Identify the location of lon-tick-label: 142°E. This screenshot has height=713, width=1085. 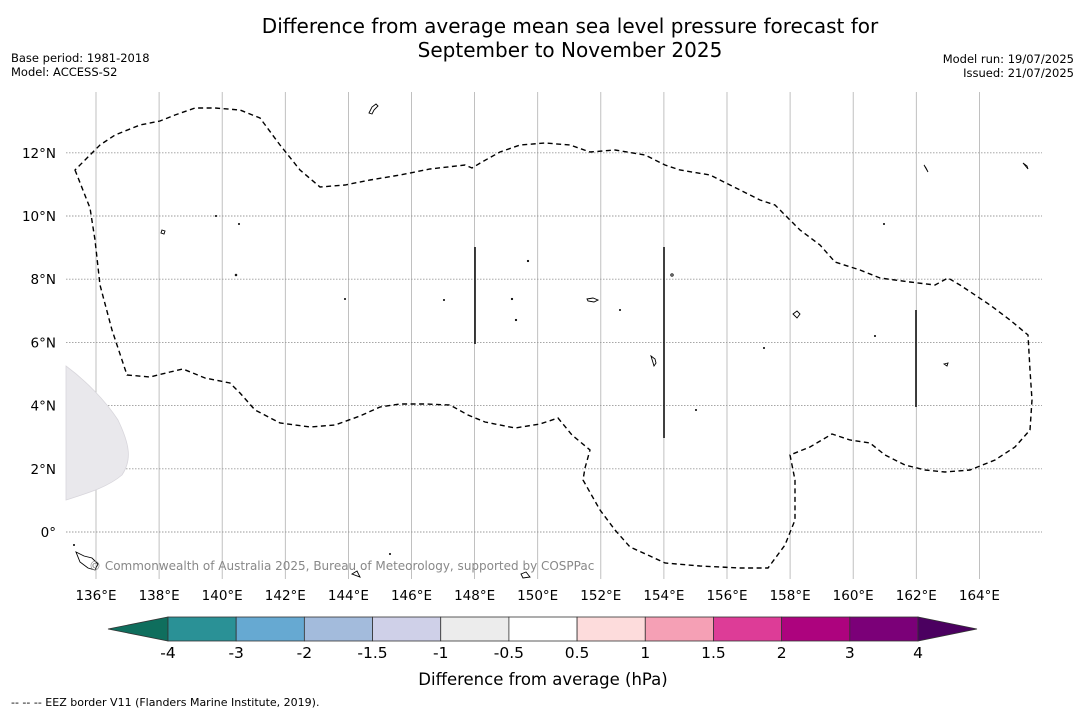
(285, 596).